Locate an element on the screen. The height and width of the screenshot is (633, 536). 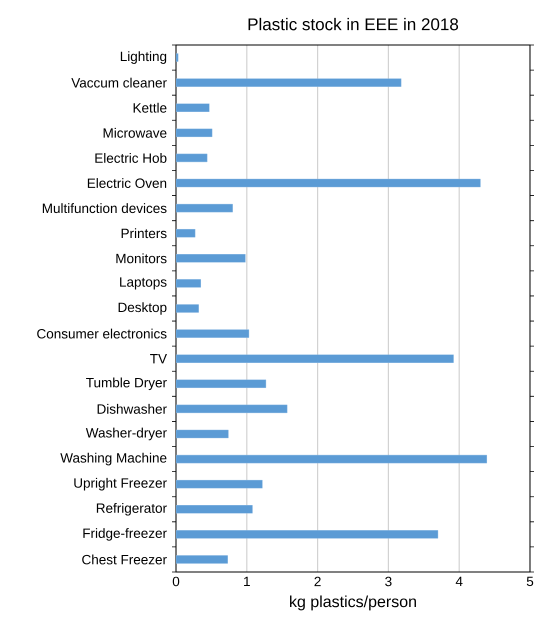
y-tick-label: Upright Freezer is located at coordinates (120, 484).